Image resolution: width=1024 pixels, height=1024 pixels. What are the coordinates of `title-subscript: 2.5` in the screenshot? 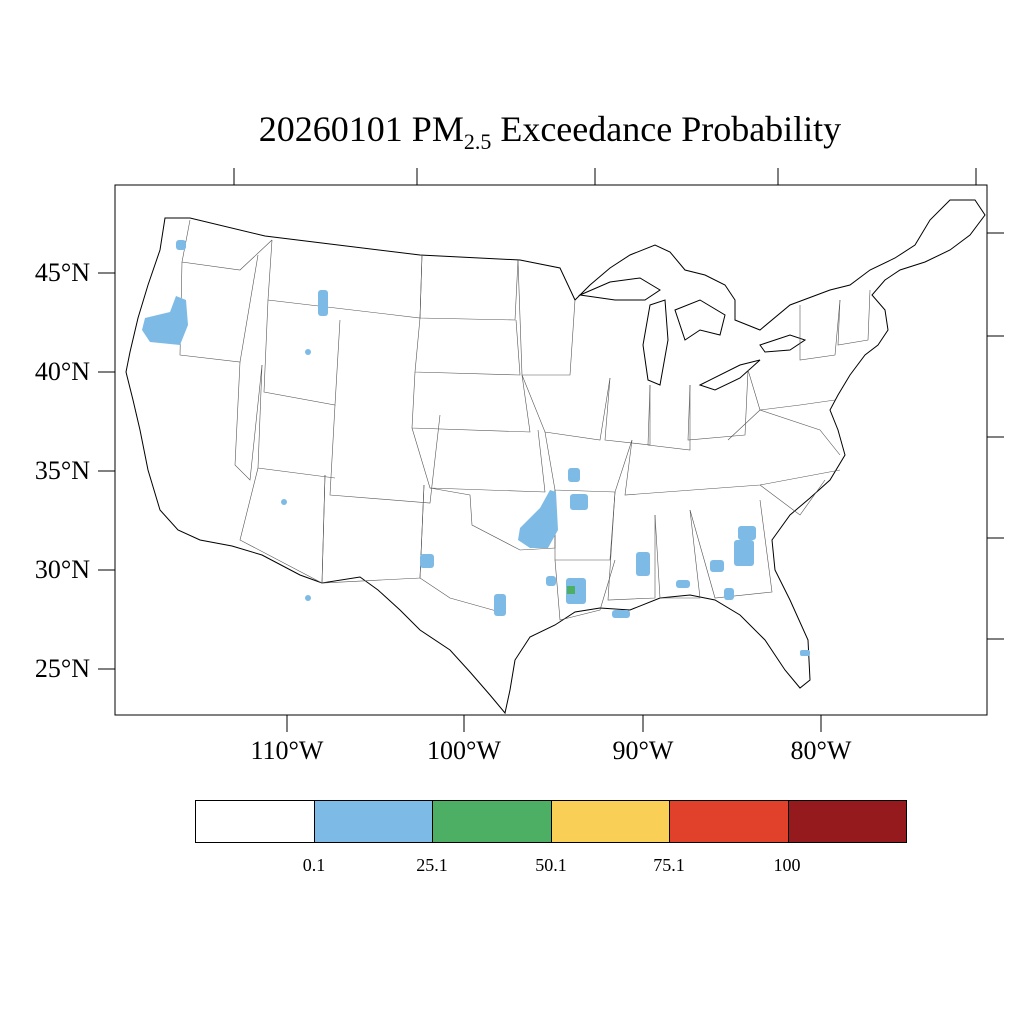 It's located at (477, 141).